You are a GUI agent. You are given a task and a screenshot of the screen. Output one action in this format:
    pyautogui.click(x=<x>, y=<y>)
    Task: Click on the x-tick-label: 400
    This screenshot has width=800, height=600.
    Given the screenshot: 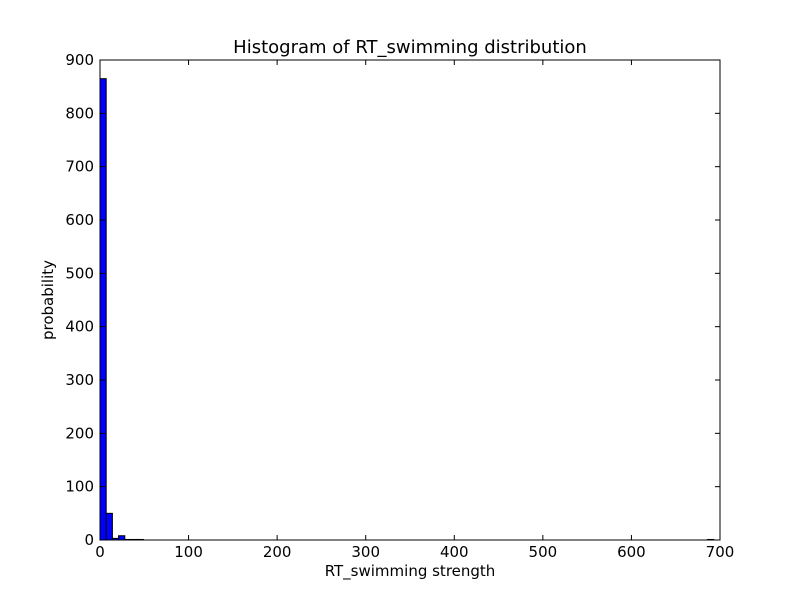 What is the action you would take?
    pyautogui.click(x=454, y=552)
    